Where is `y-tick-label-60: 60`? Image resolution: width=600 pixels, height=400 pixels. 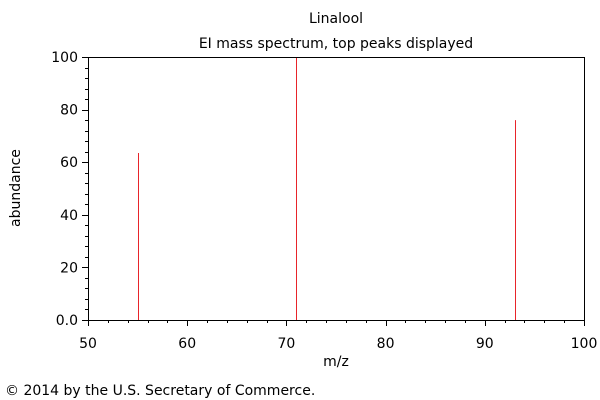
y-tick-label-60: 60 is located at coordinates (69, 163).